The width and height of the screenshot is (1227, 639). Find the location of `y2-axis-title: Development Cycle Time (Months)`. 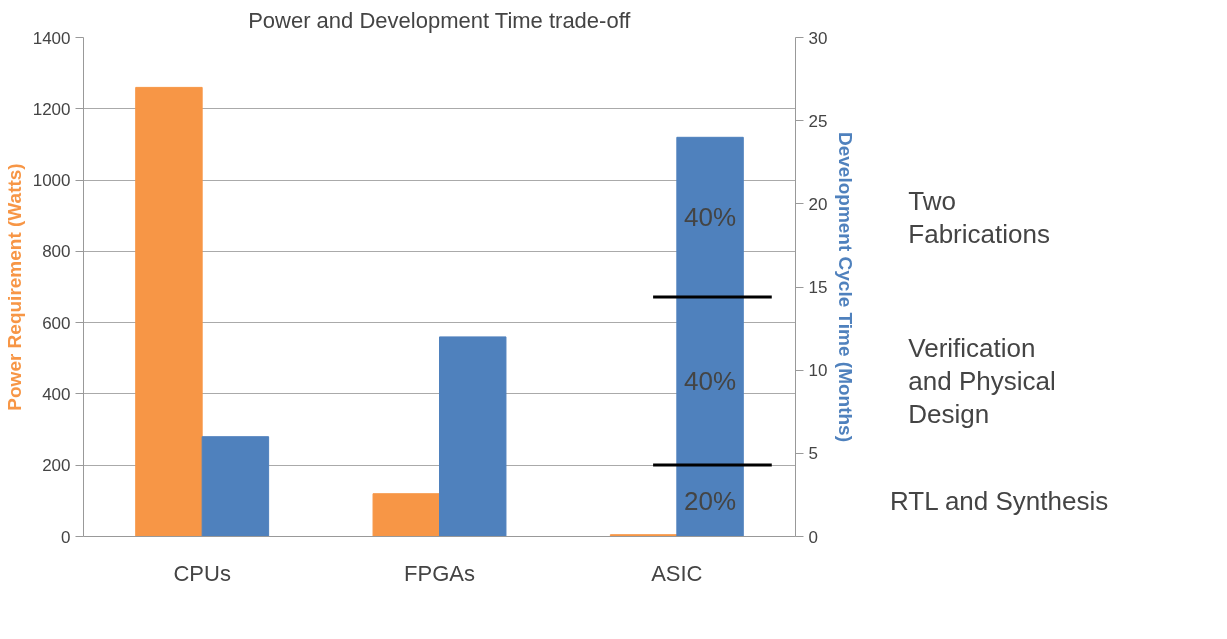

y2-axis-title: Development Cycle Time (Months) is located at coordinates (846, 287).